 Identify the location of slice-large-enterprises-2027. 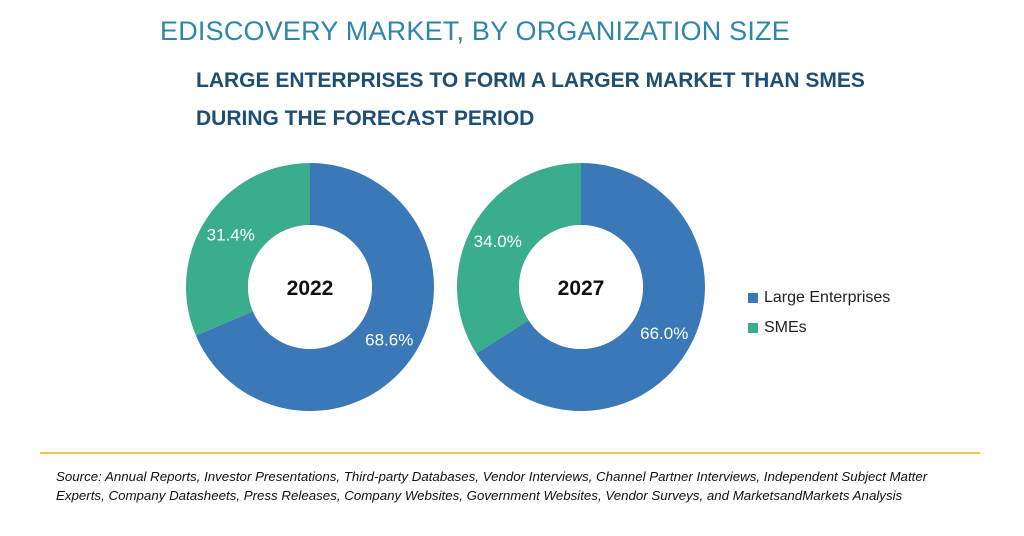
(590, 287).